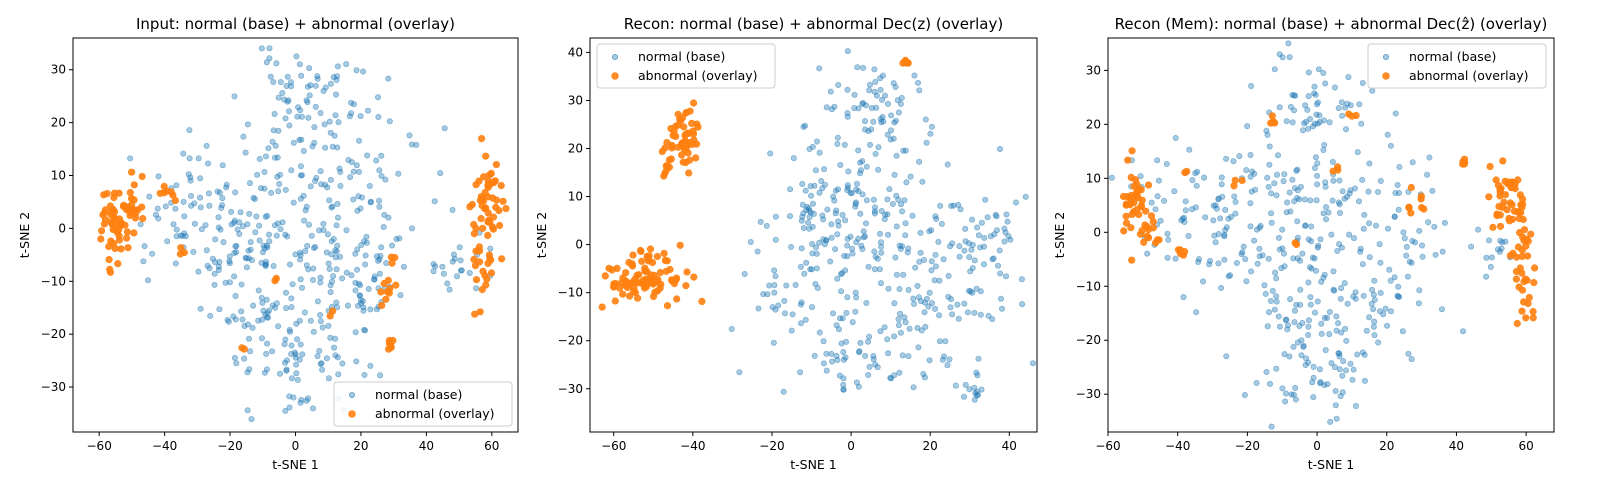 Image resolution: width=1600 pixels, height=500 pixels. Describe the element at coordinates (1525, 446) in the screenshot. I see `x-tick-label: 60` at that location.